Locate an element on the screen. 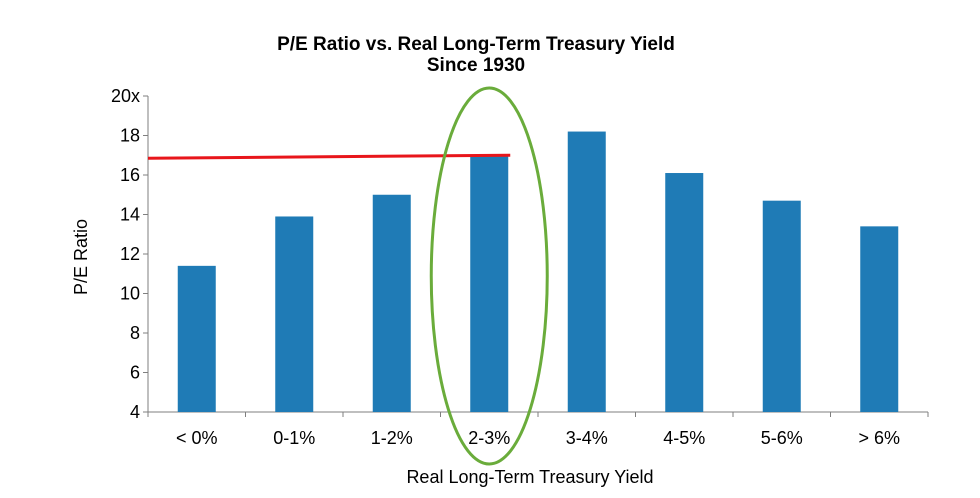 Image resolution: width=980 pixels, height=498 pixels. y-tick-label: 18 is located at coordinates (130, 136).